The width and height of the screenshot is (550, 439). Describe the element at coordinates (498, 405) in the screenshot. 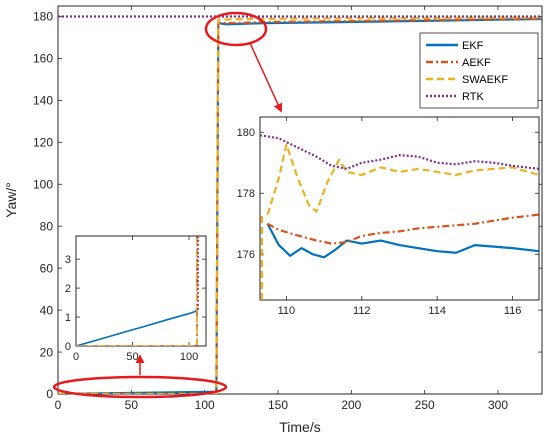

I see `x-tick-label: 300` at that location.